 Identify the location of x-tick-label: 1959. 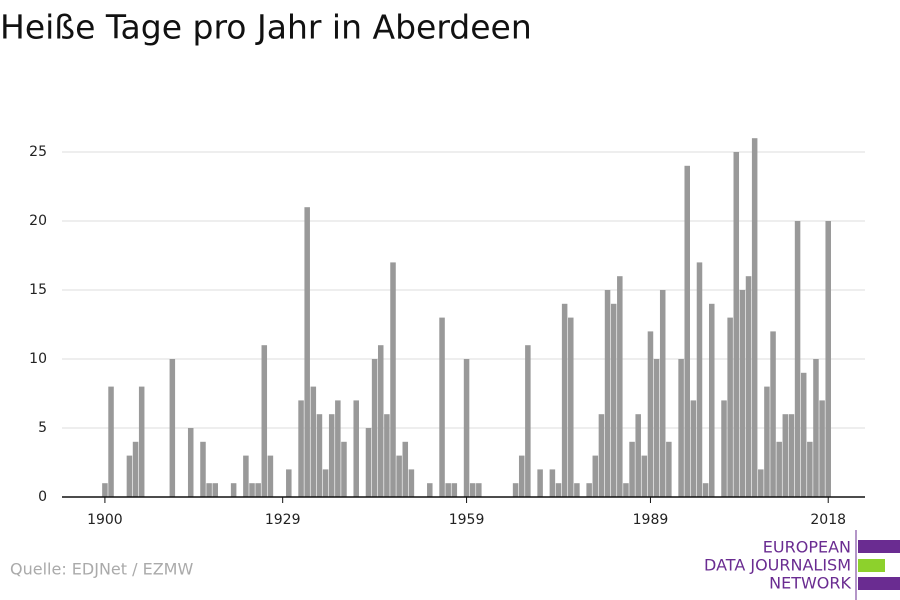
(467, 520).